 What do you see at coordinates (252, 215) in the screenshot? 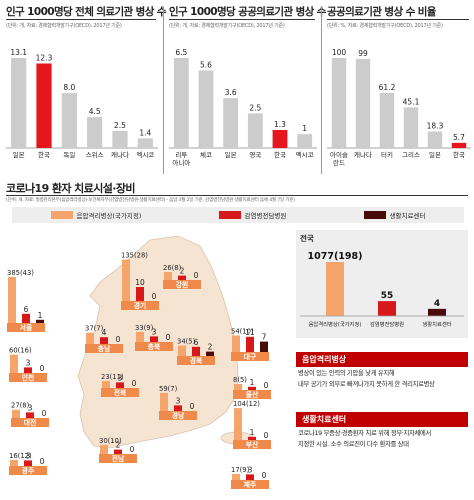
I see `legend-item-infectious-hospital: 감염병전담병원` at bounding box center [252, 215].